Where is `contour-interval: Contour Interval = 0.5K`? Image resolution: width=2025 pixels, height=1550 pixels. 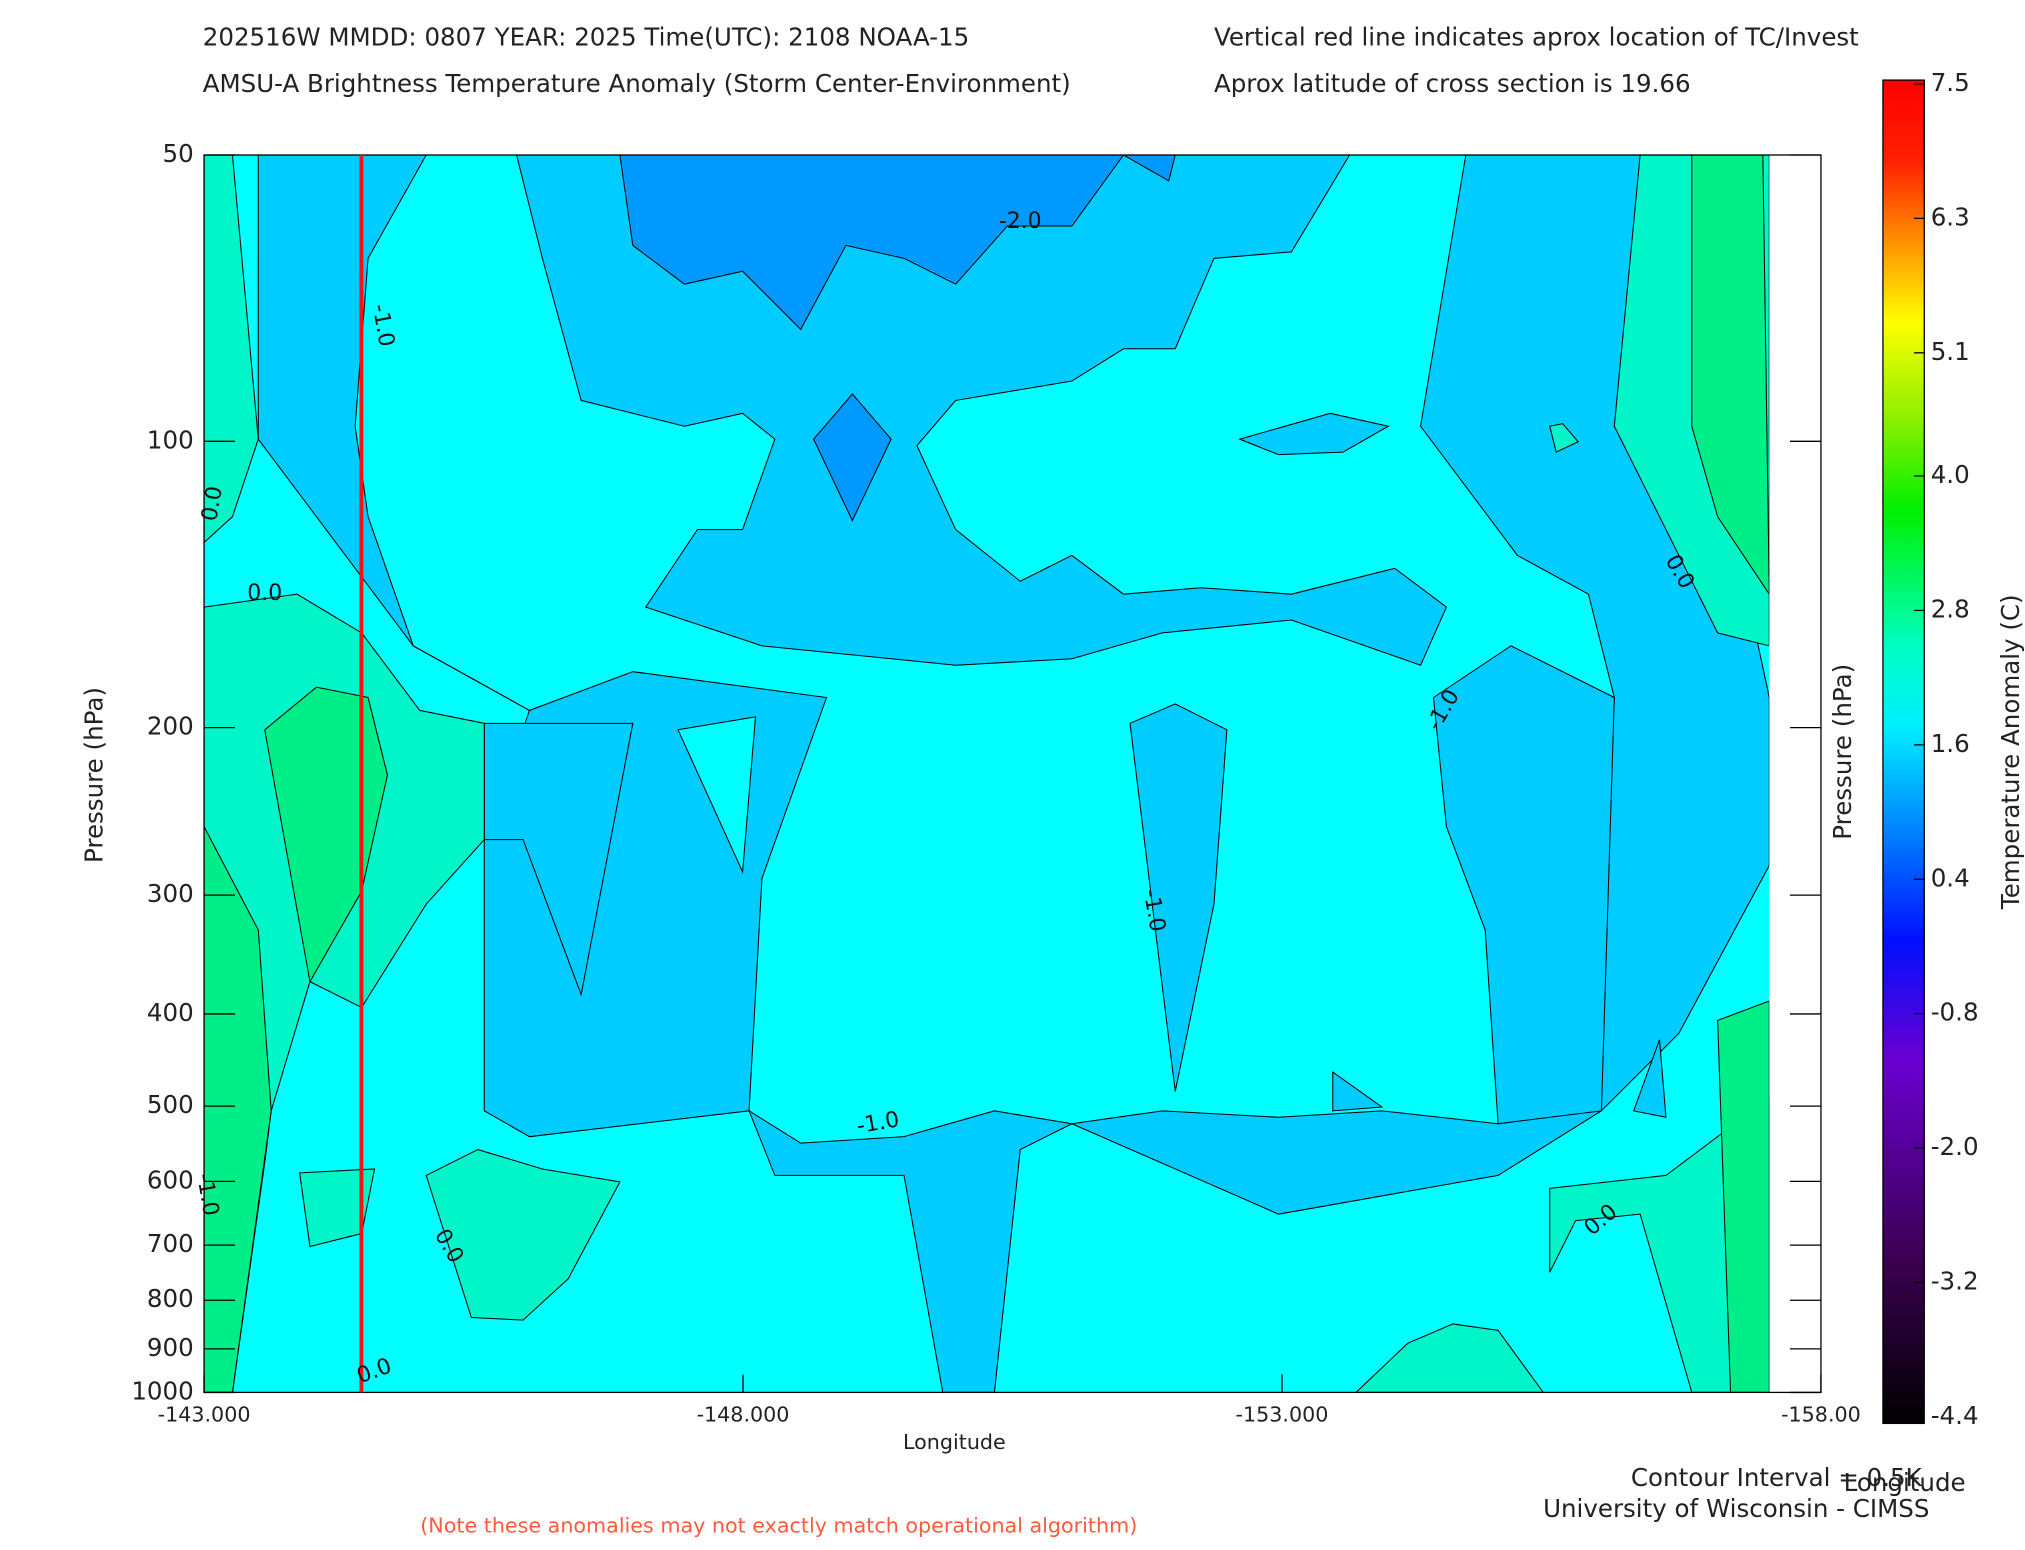 contour-interval: Contour Interval = 0.5K is located at coordinates (1777, 1477).